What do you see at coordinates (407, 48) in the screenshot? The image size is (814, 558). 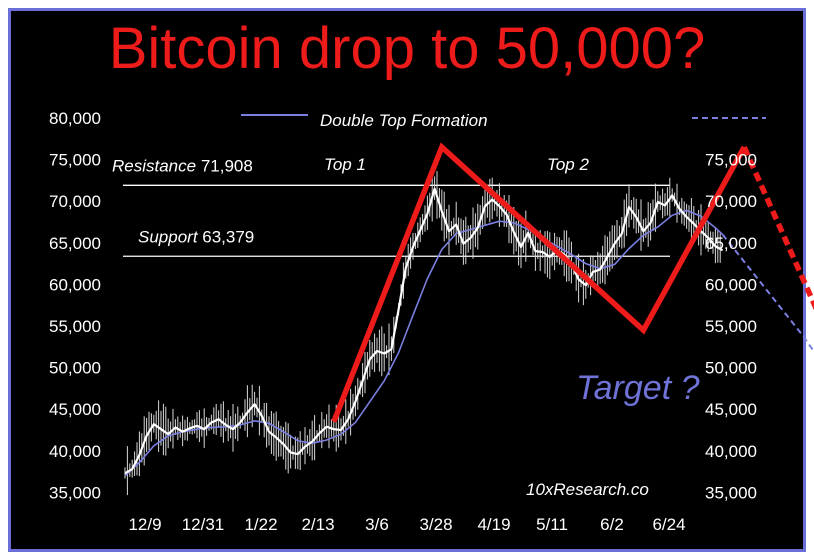 I see `chart-title: Bitcoin drop to 50,000?` at bounding box center [407, 48].